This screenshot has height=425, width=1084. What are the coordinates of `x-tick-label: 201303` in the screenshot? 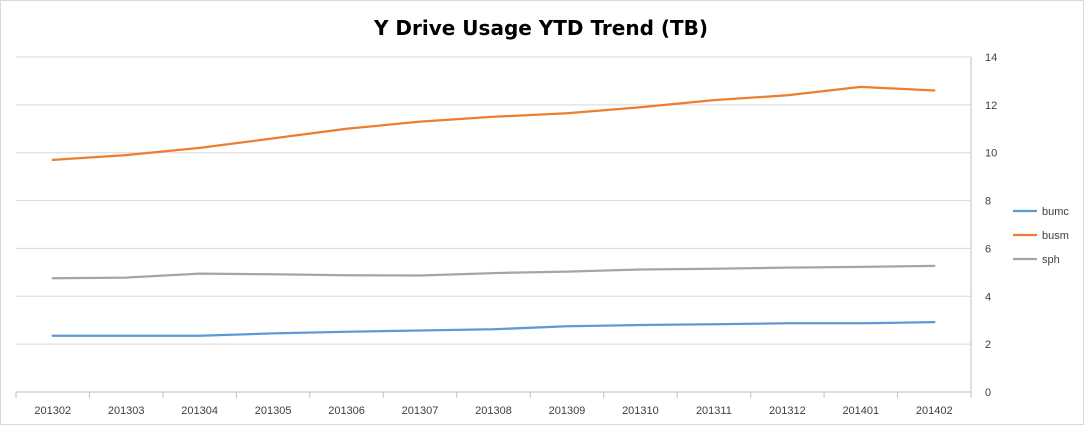 It's located at (126, 411).